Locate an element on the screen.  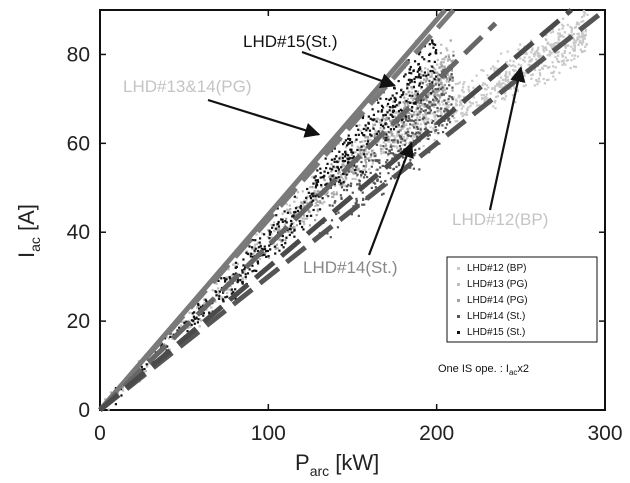
legend-label: LHD#14 (St.) is located at coordinates (496, 316).